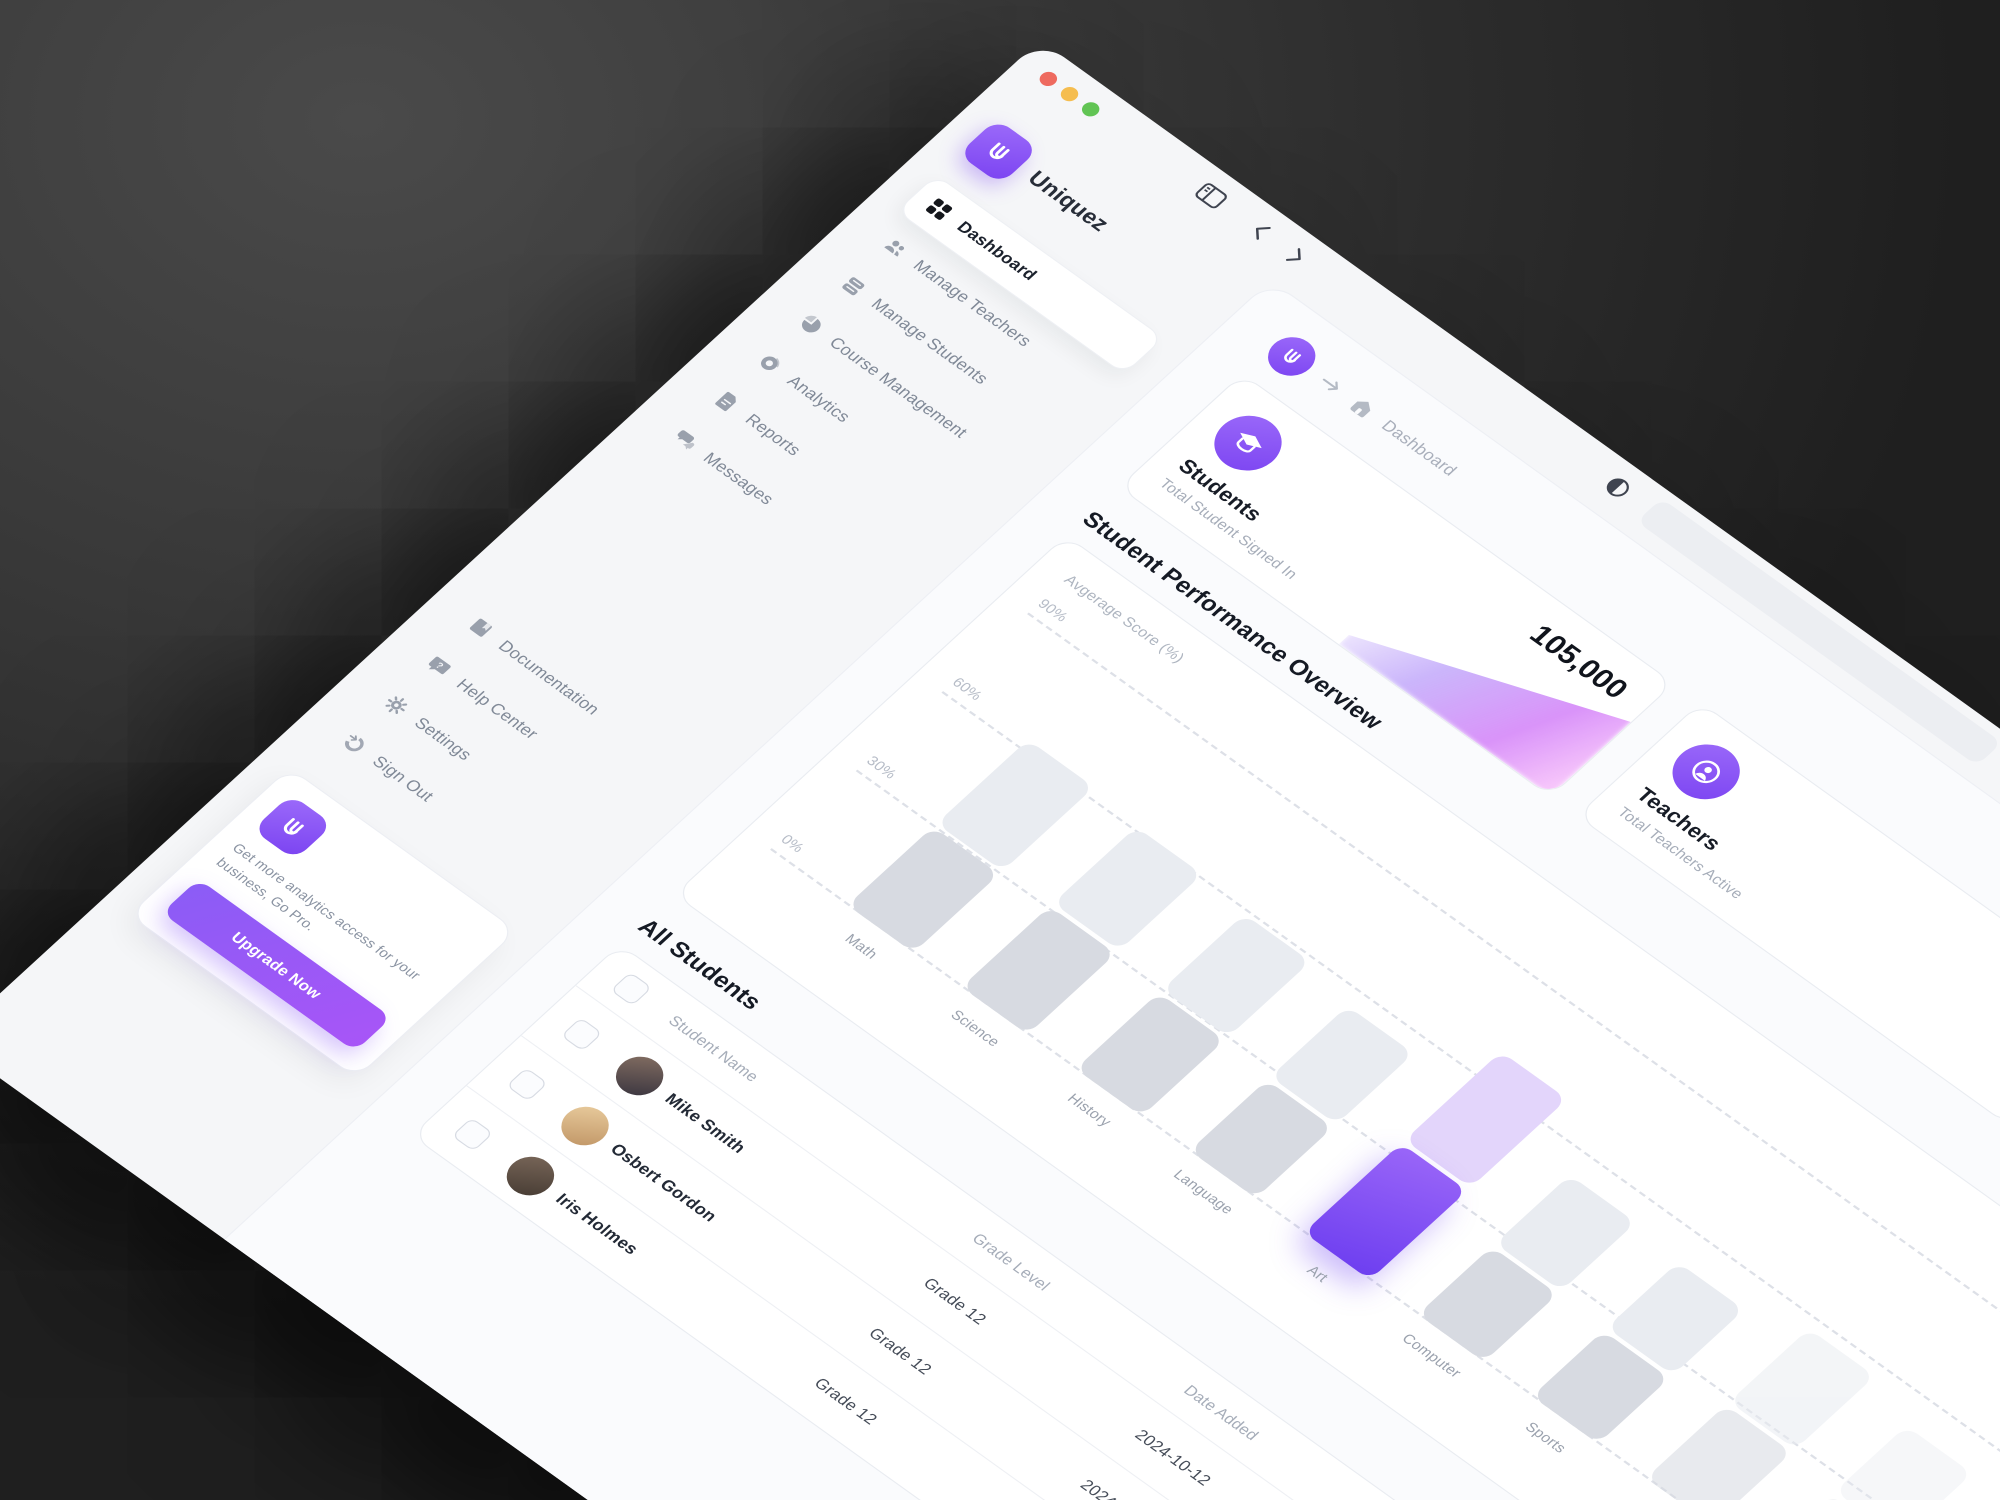  I want to click on sidebar-secondary-nav: Documentation ? Help Center Settings, so click(509, 752).